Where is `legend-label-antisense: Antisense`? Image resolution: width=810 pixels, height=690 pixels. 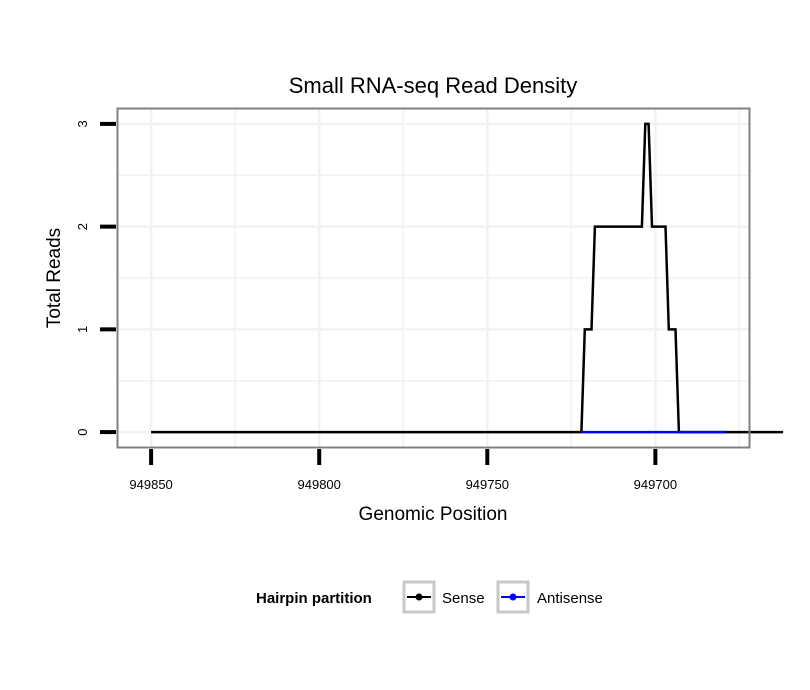 legend-label-antisense: Antisense is located at coordinates (570, 598).